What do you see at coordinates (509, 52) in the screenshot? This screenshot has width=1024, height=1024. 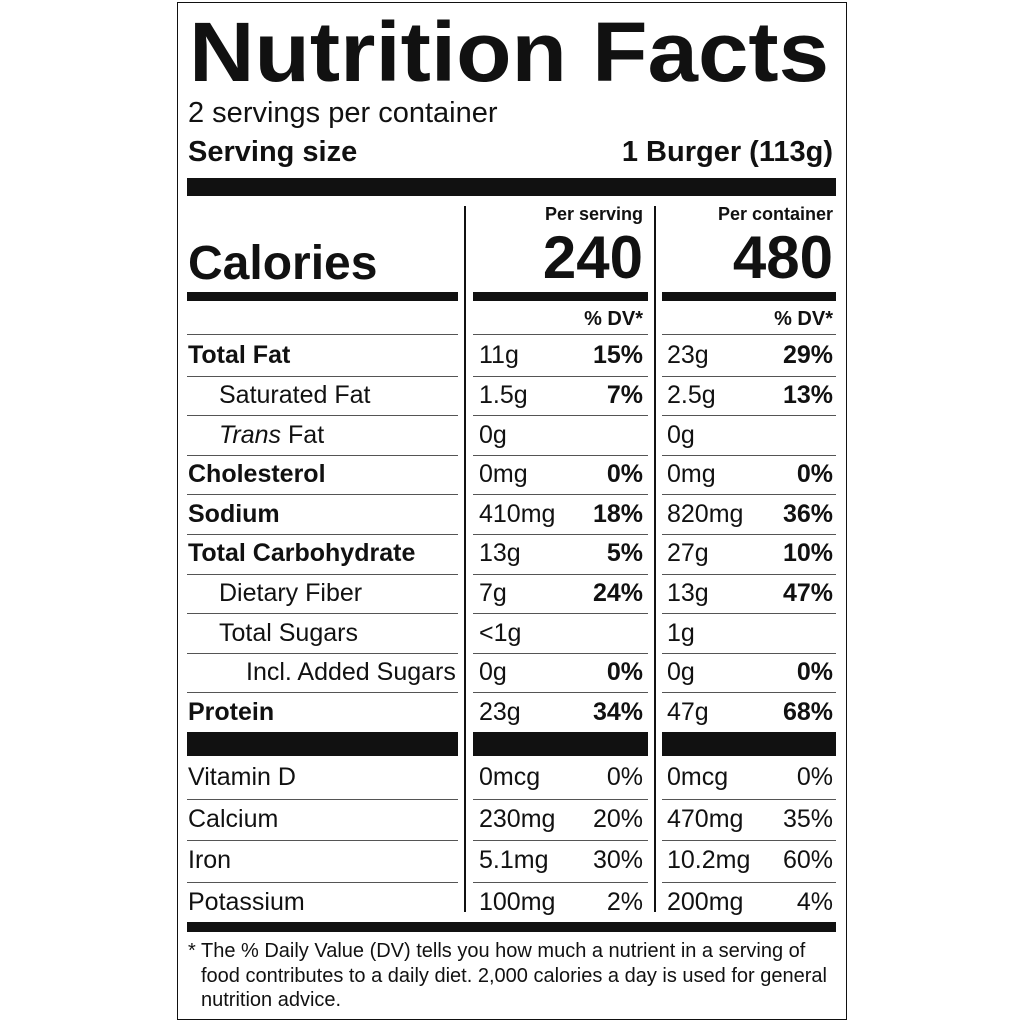 I see `title: Nutrition Facts` at bounding box center [509, 52].